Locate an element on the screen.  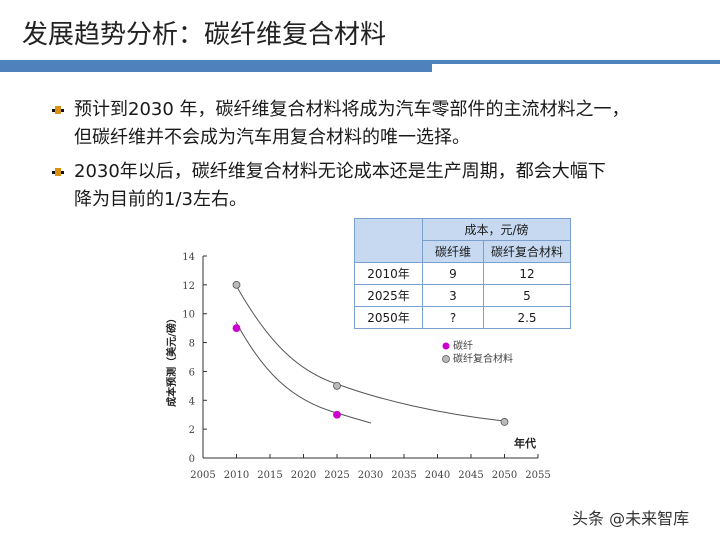
y-axis-label: 成本预测（美元/磅） is located at coordinates (171, 360).